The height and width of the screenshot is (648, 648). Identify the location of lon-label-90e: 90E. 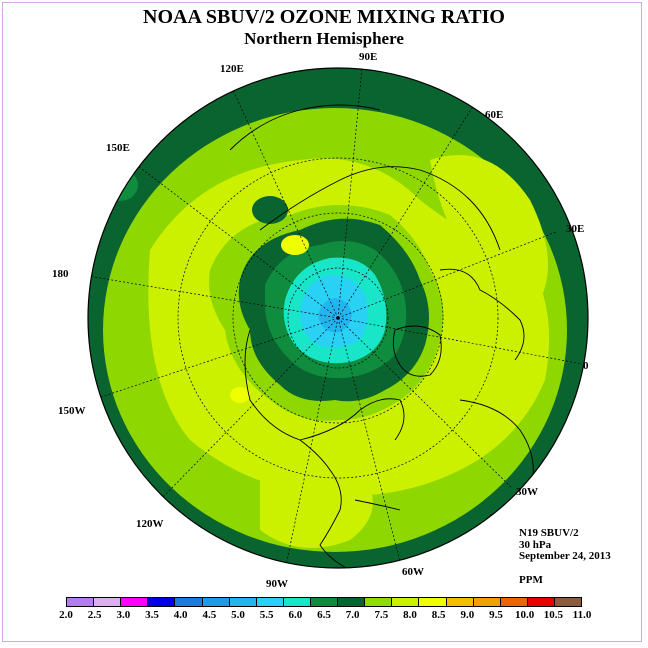
(368, 57).